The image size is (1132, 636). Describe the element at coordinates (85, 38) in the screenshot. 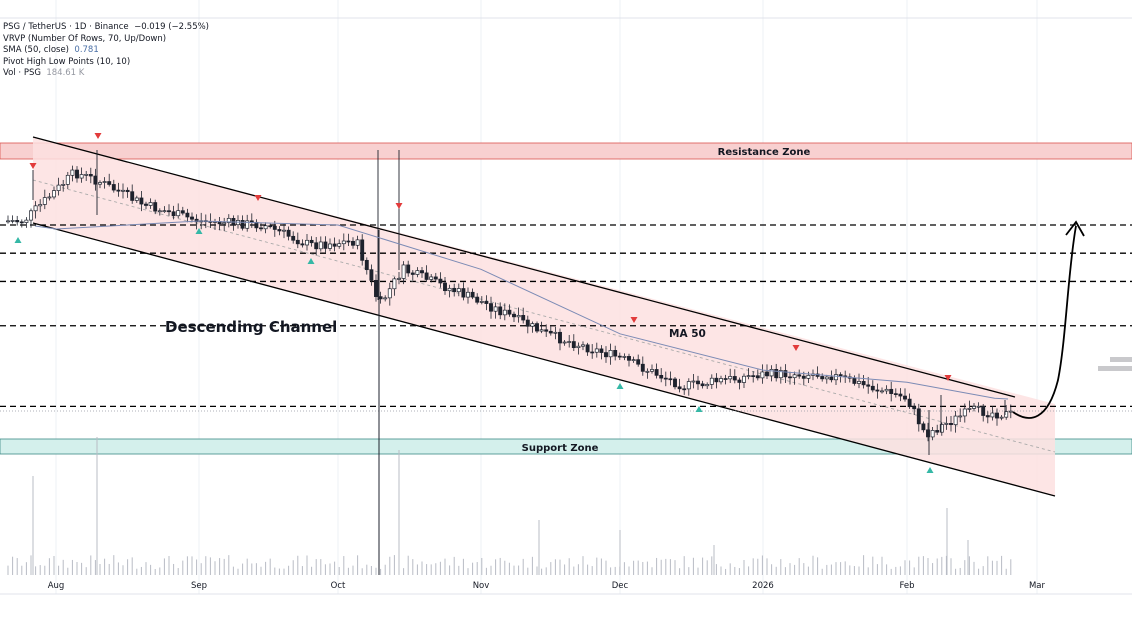

I see `vrvp-legend: VRVP (Number Of Rows, 70, Up/Down)` at that location.